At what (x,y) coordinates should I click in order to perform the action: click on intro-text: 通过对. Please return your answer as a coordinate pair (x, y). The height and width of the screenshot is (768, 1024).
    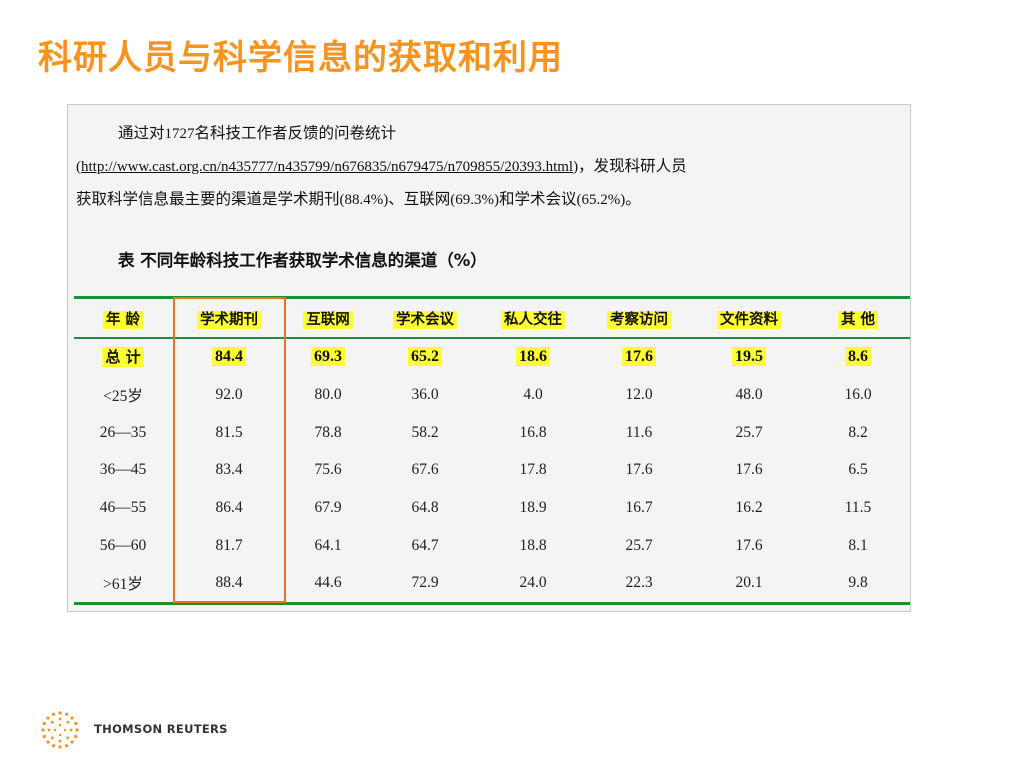
    Looking at the image, I should click on (141, 133).